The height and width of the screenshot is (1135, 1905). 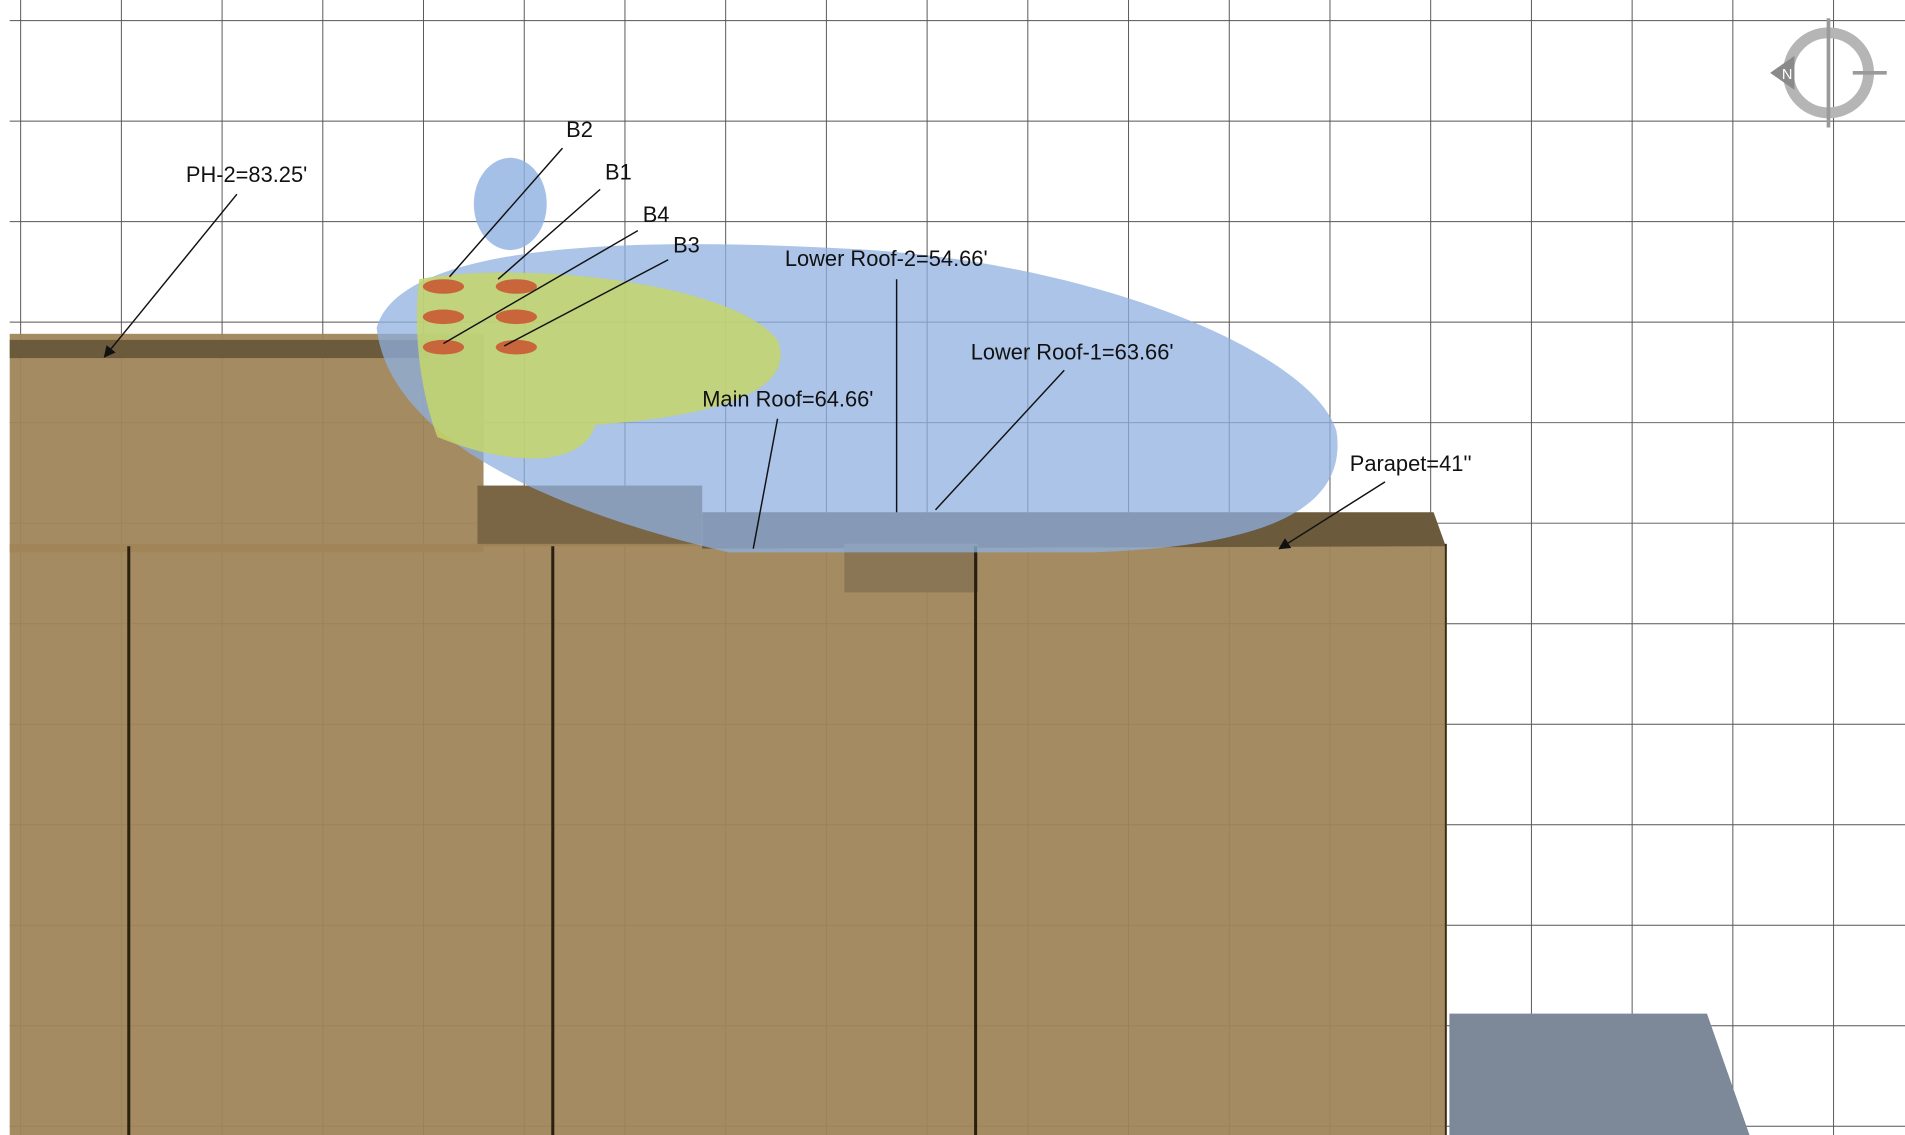 What do you see at coordinates (656, 214) in the screenshot?
I see `annotation: B4` at bounding box center [656, 214].